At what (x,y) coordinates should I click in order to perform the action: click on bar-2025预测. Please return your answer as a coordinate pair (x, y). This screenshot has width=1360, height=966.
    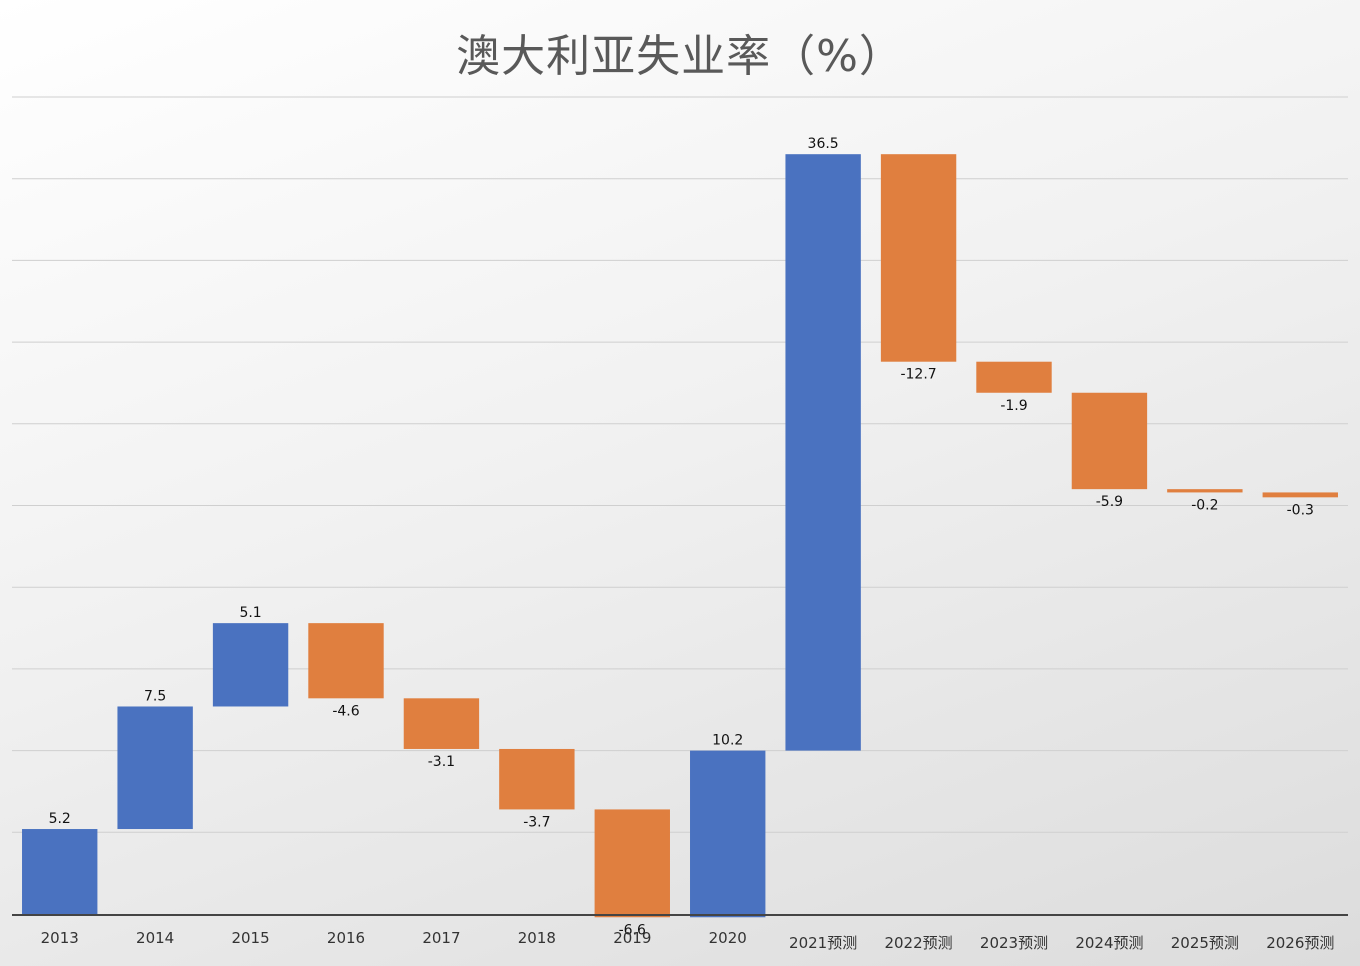
    Looking at the image, I should click on (1205, 491).